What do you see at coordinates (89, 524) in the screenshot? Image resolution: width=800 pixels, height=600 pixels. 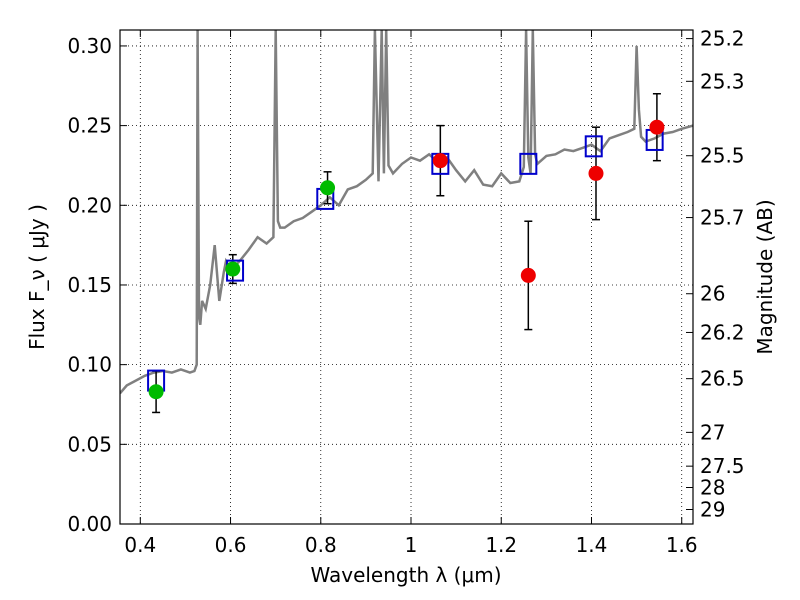 I see `y-tick-label: 0.00` at bounding box center [89, 524].